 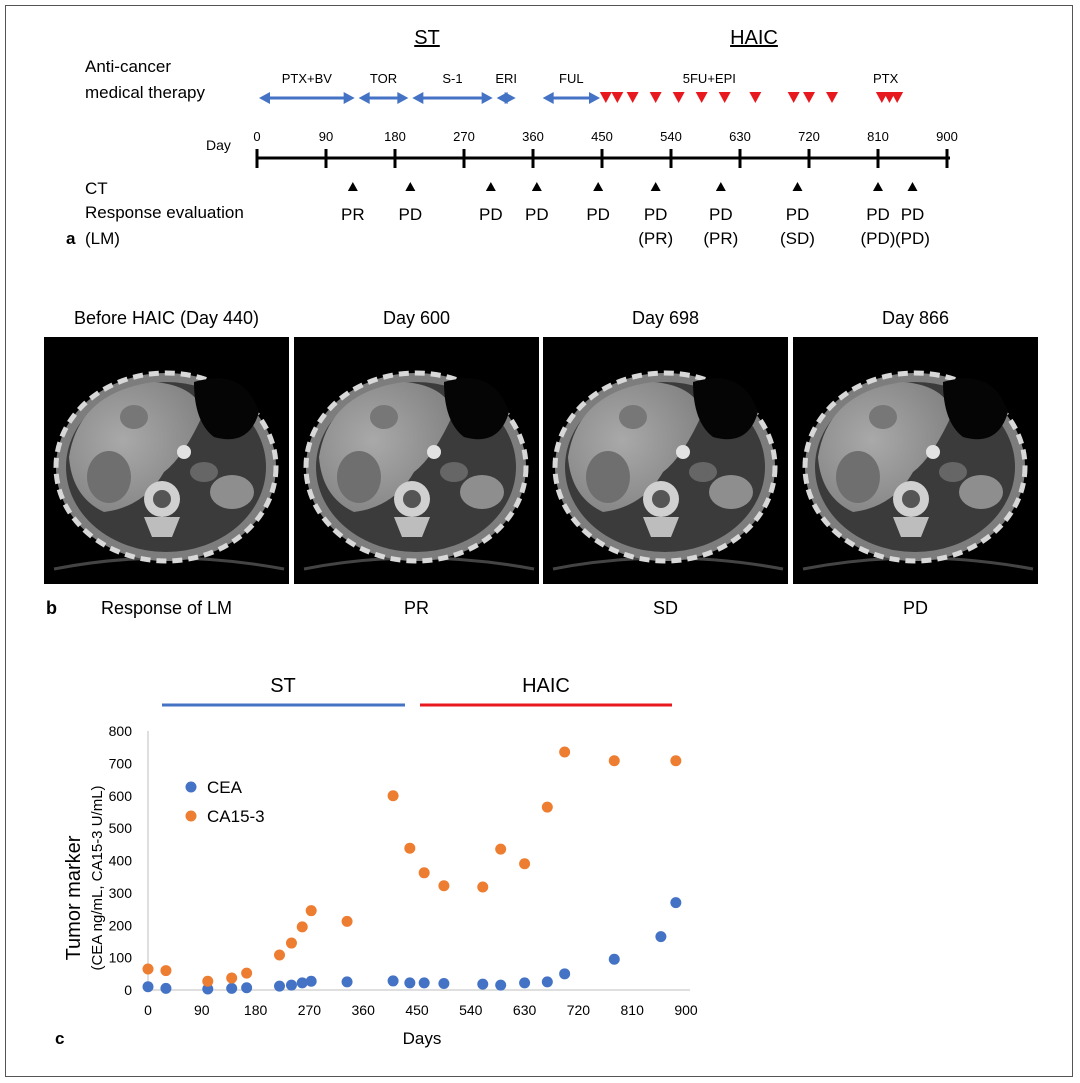 I want to click on x-tick-label: 900, so click(x=686, y=1010).